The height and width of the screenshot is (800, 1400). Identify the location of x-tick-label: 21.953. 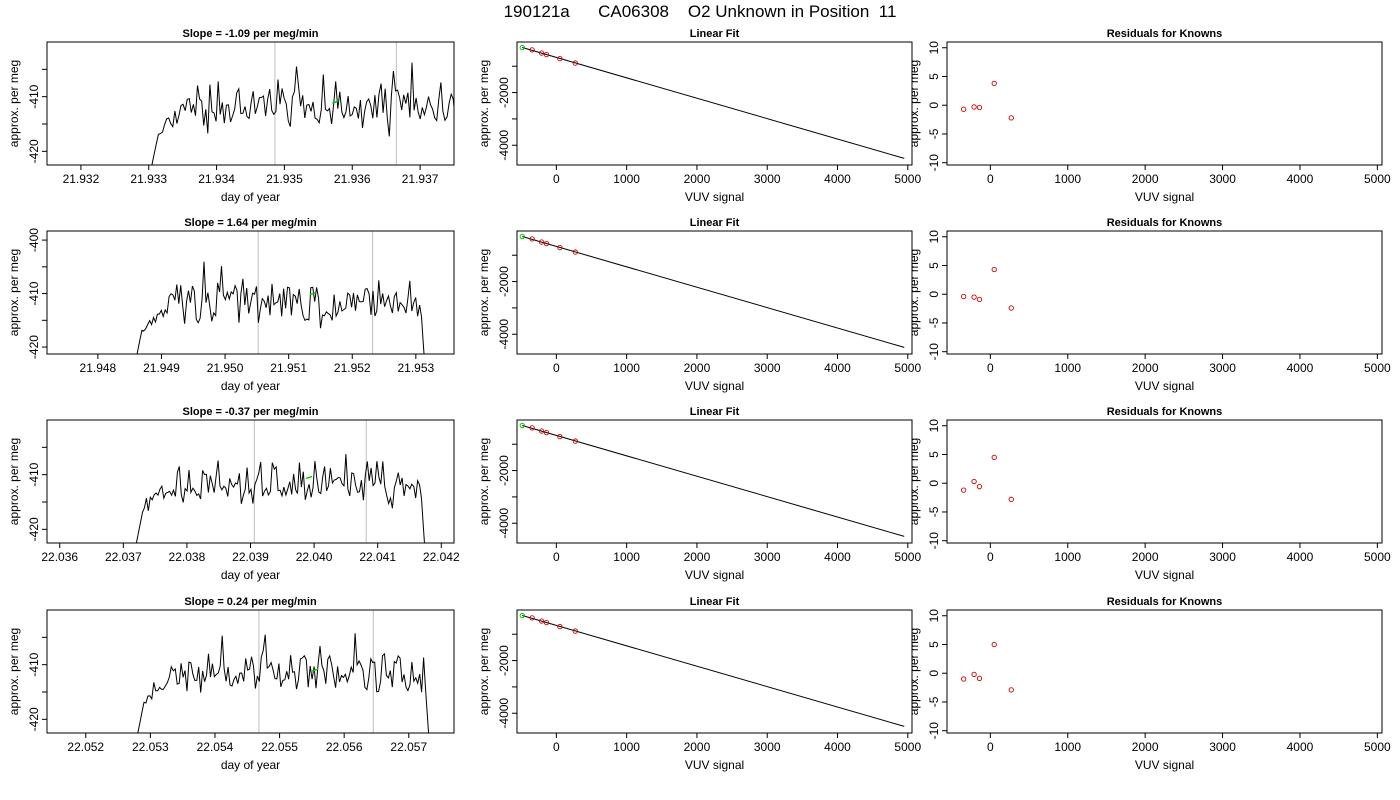
(415, 368).